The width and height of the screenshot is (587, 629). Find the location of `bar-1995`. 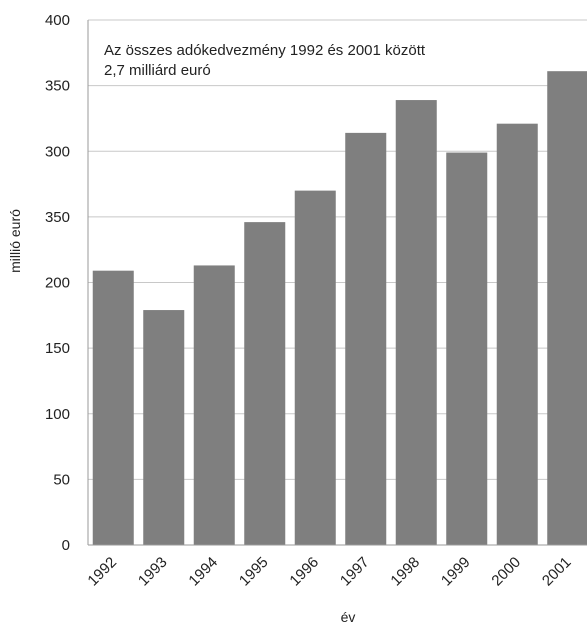

bar-1995 is located at coordinates (265, 383).